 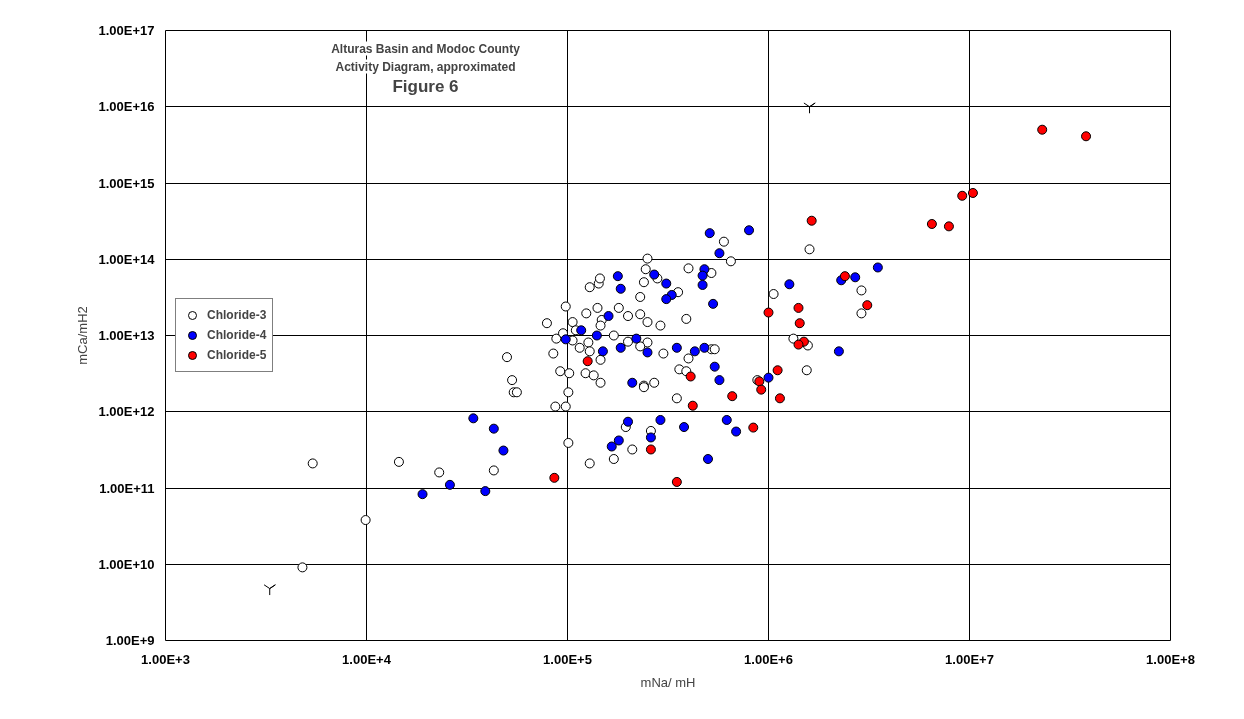 What do you see at coordinates (130, 640) in the screenshot?
I see `y-tick-label: 1.00E+9` at bounding box center [130, 640].